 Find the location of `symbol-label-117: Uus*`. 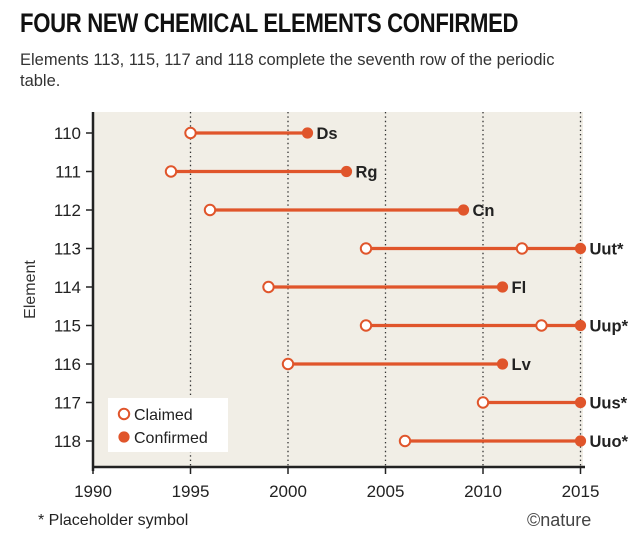

symbol-label-117: Uus* is located at coordinates (609, 404).